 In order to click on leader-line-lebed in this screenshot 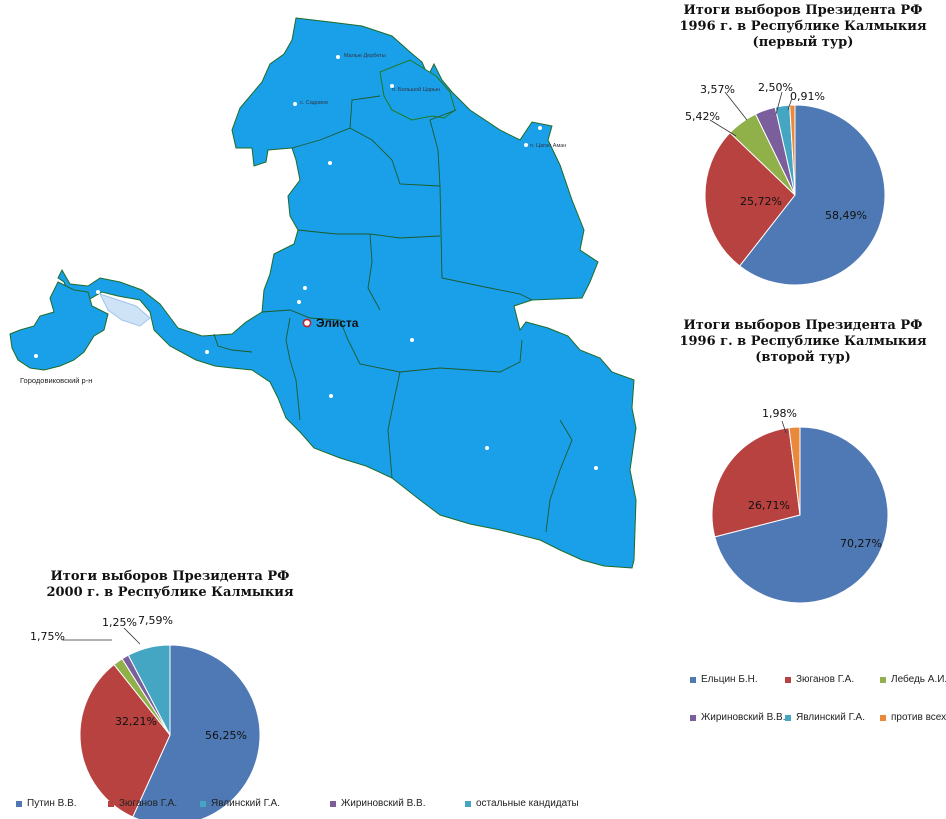, I will do `click(723, 128)`.